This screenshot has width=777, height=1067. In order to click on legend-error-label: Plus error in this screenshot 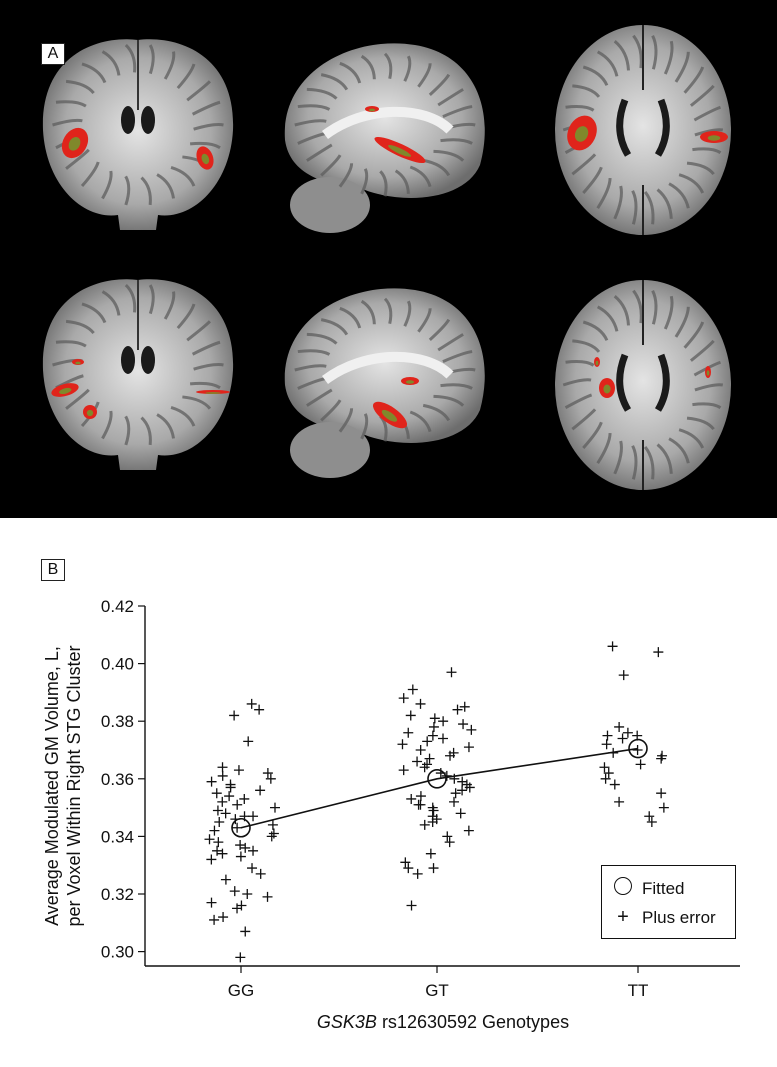, I will do `click(679, 917)`.